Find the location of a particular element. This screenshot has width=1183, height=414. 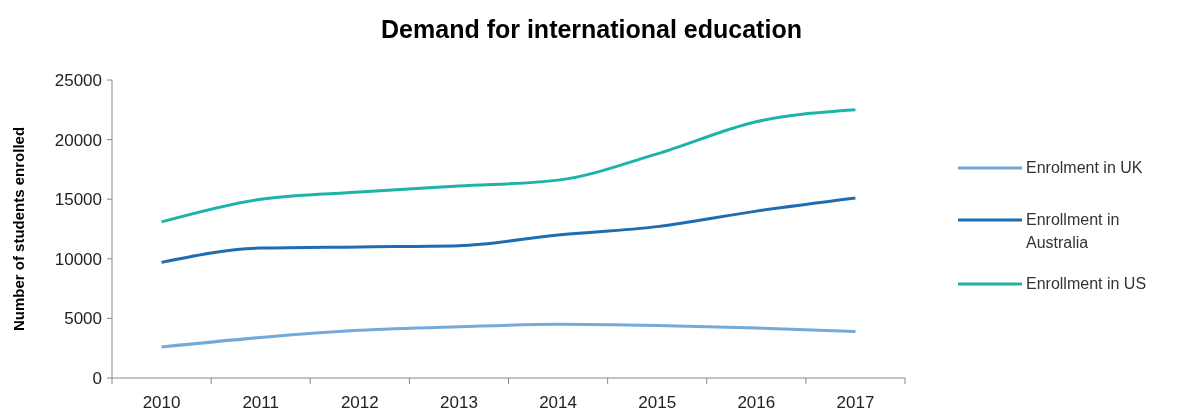

legend-label: Enrollment in Australia is located at coordinates (1073, 231).